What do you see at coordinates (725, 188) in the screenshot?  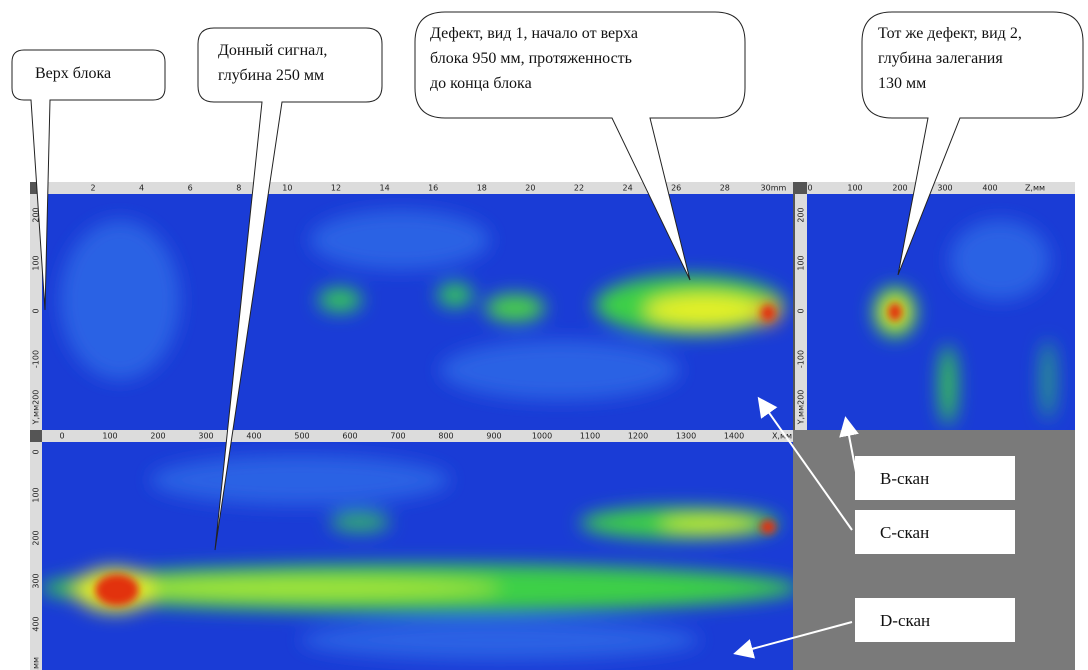 I see `ruler-label: 28` at bounding box center [725, 188].